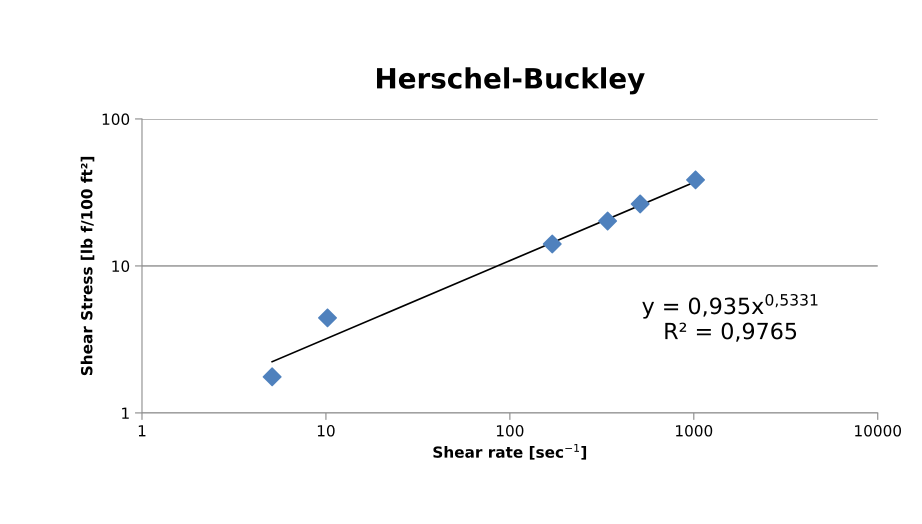  What do you see at coordinates (511, 80) in the screenshot?
I see `chart-title: Herschel-Buckley` at bounding box center [511, 80].